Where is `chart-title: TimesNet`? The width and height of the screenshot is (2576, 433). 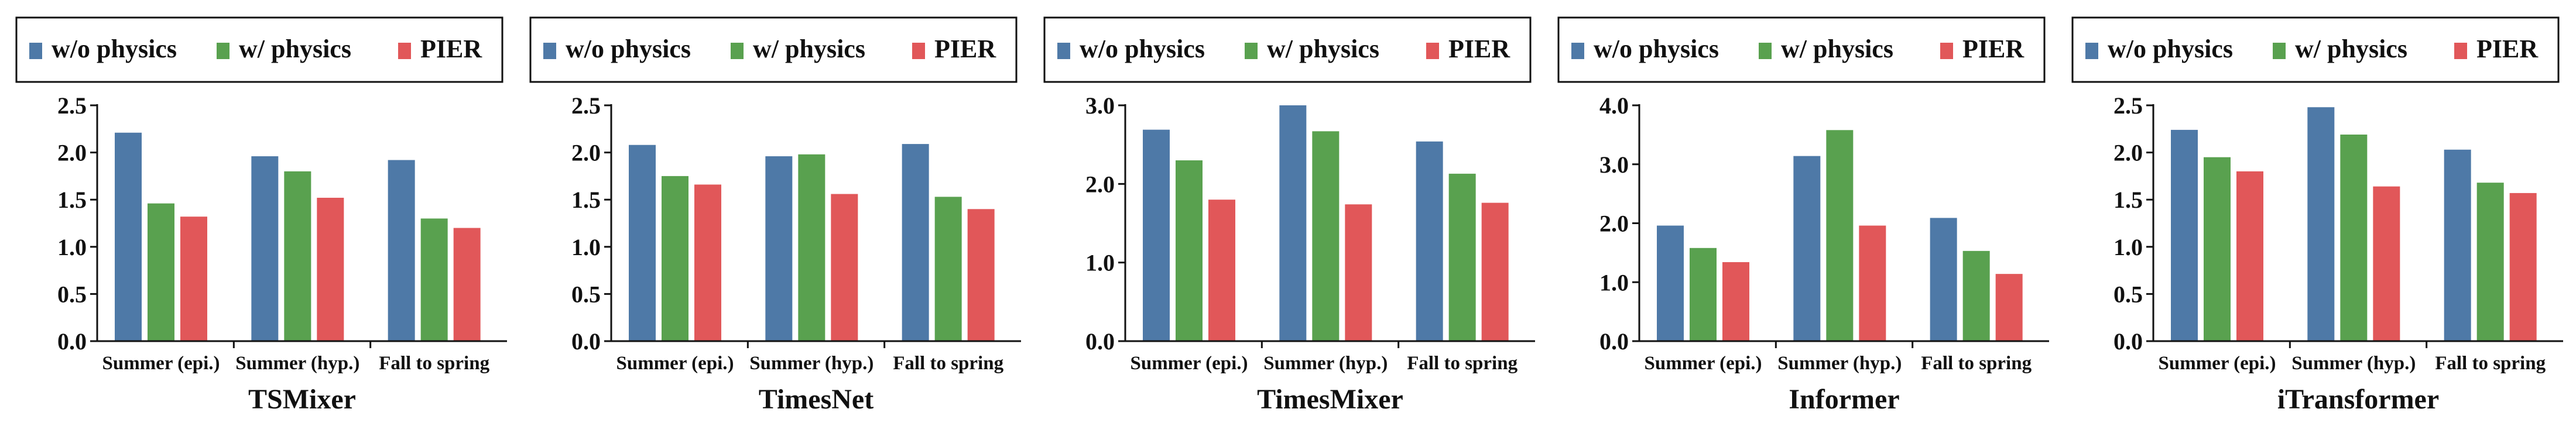
chart-title: TimesNet is located at coordinates (816, 400).